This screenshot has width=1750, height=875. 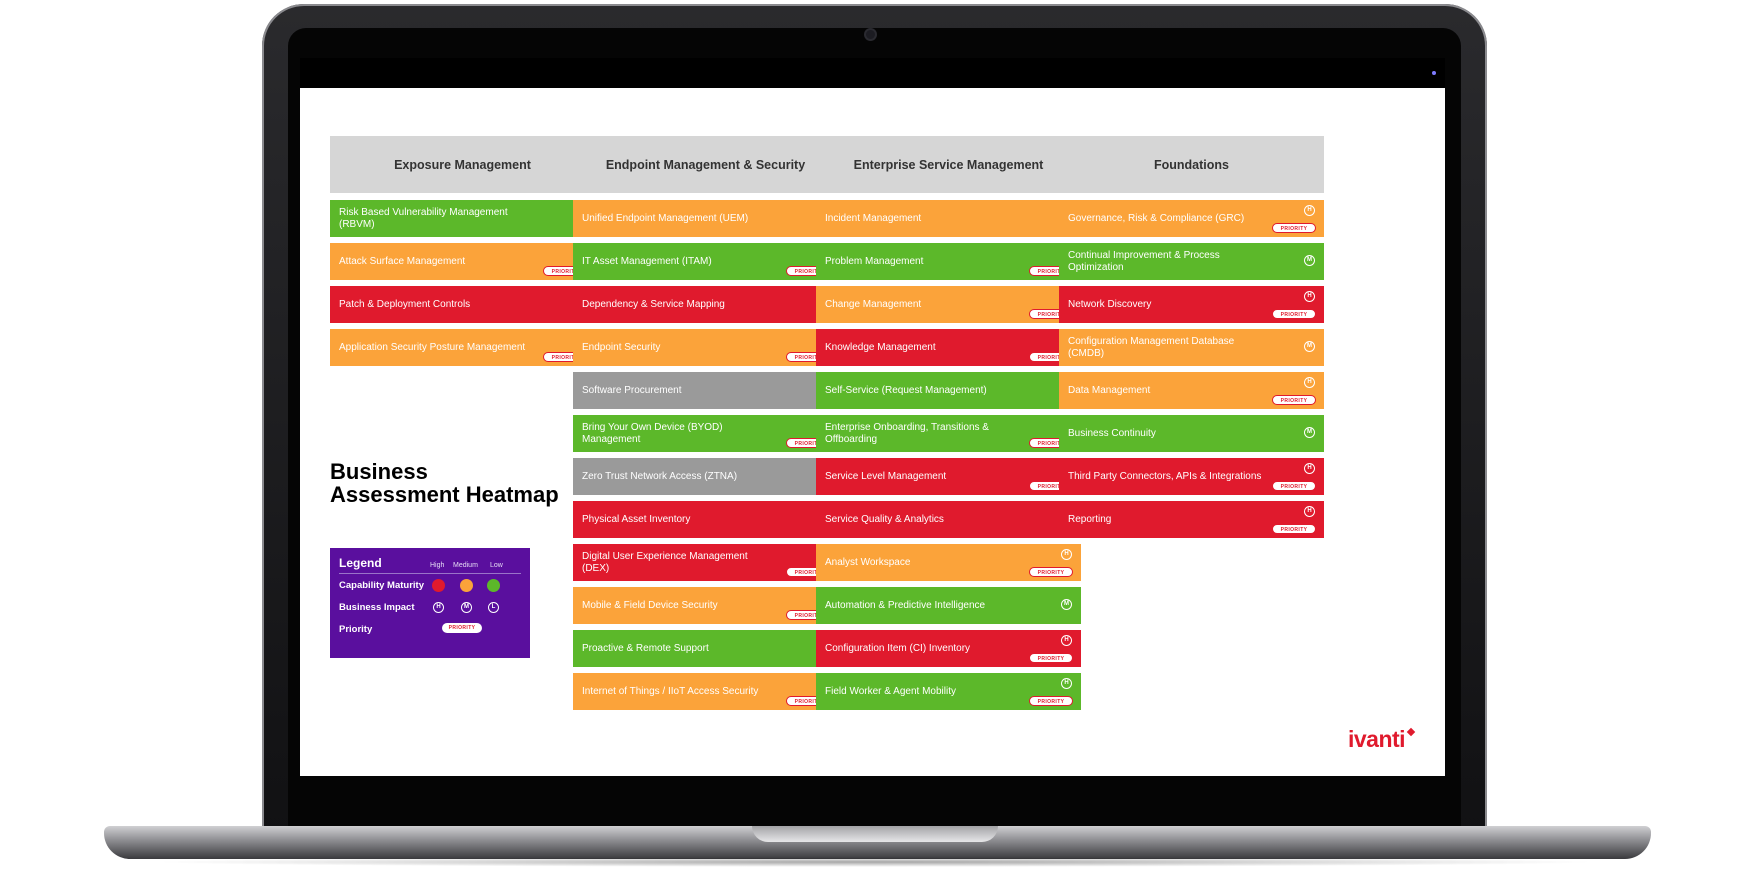 What do you see at coordinates (705, 390) in the screenshot?
I see `capability-tile: Software Procurement` at bounding box center [705, 390].